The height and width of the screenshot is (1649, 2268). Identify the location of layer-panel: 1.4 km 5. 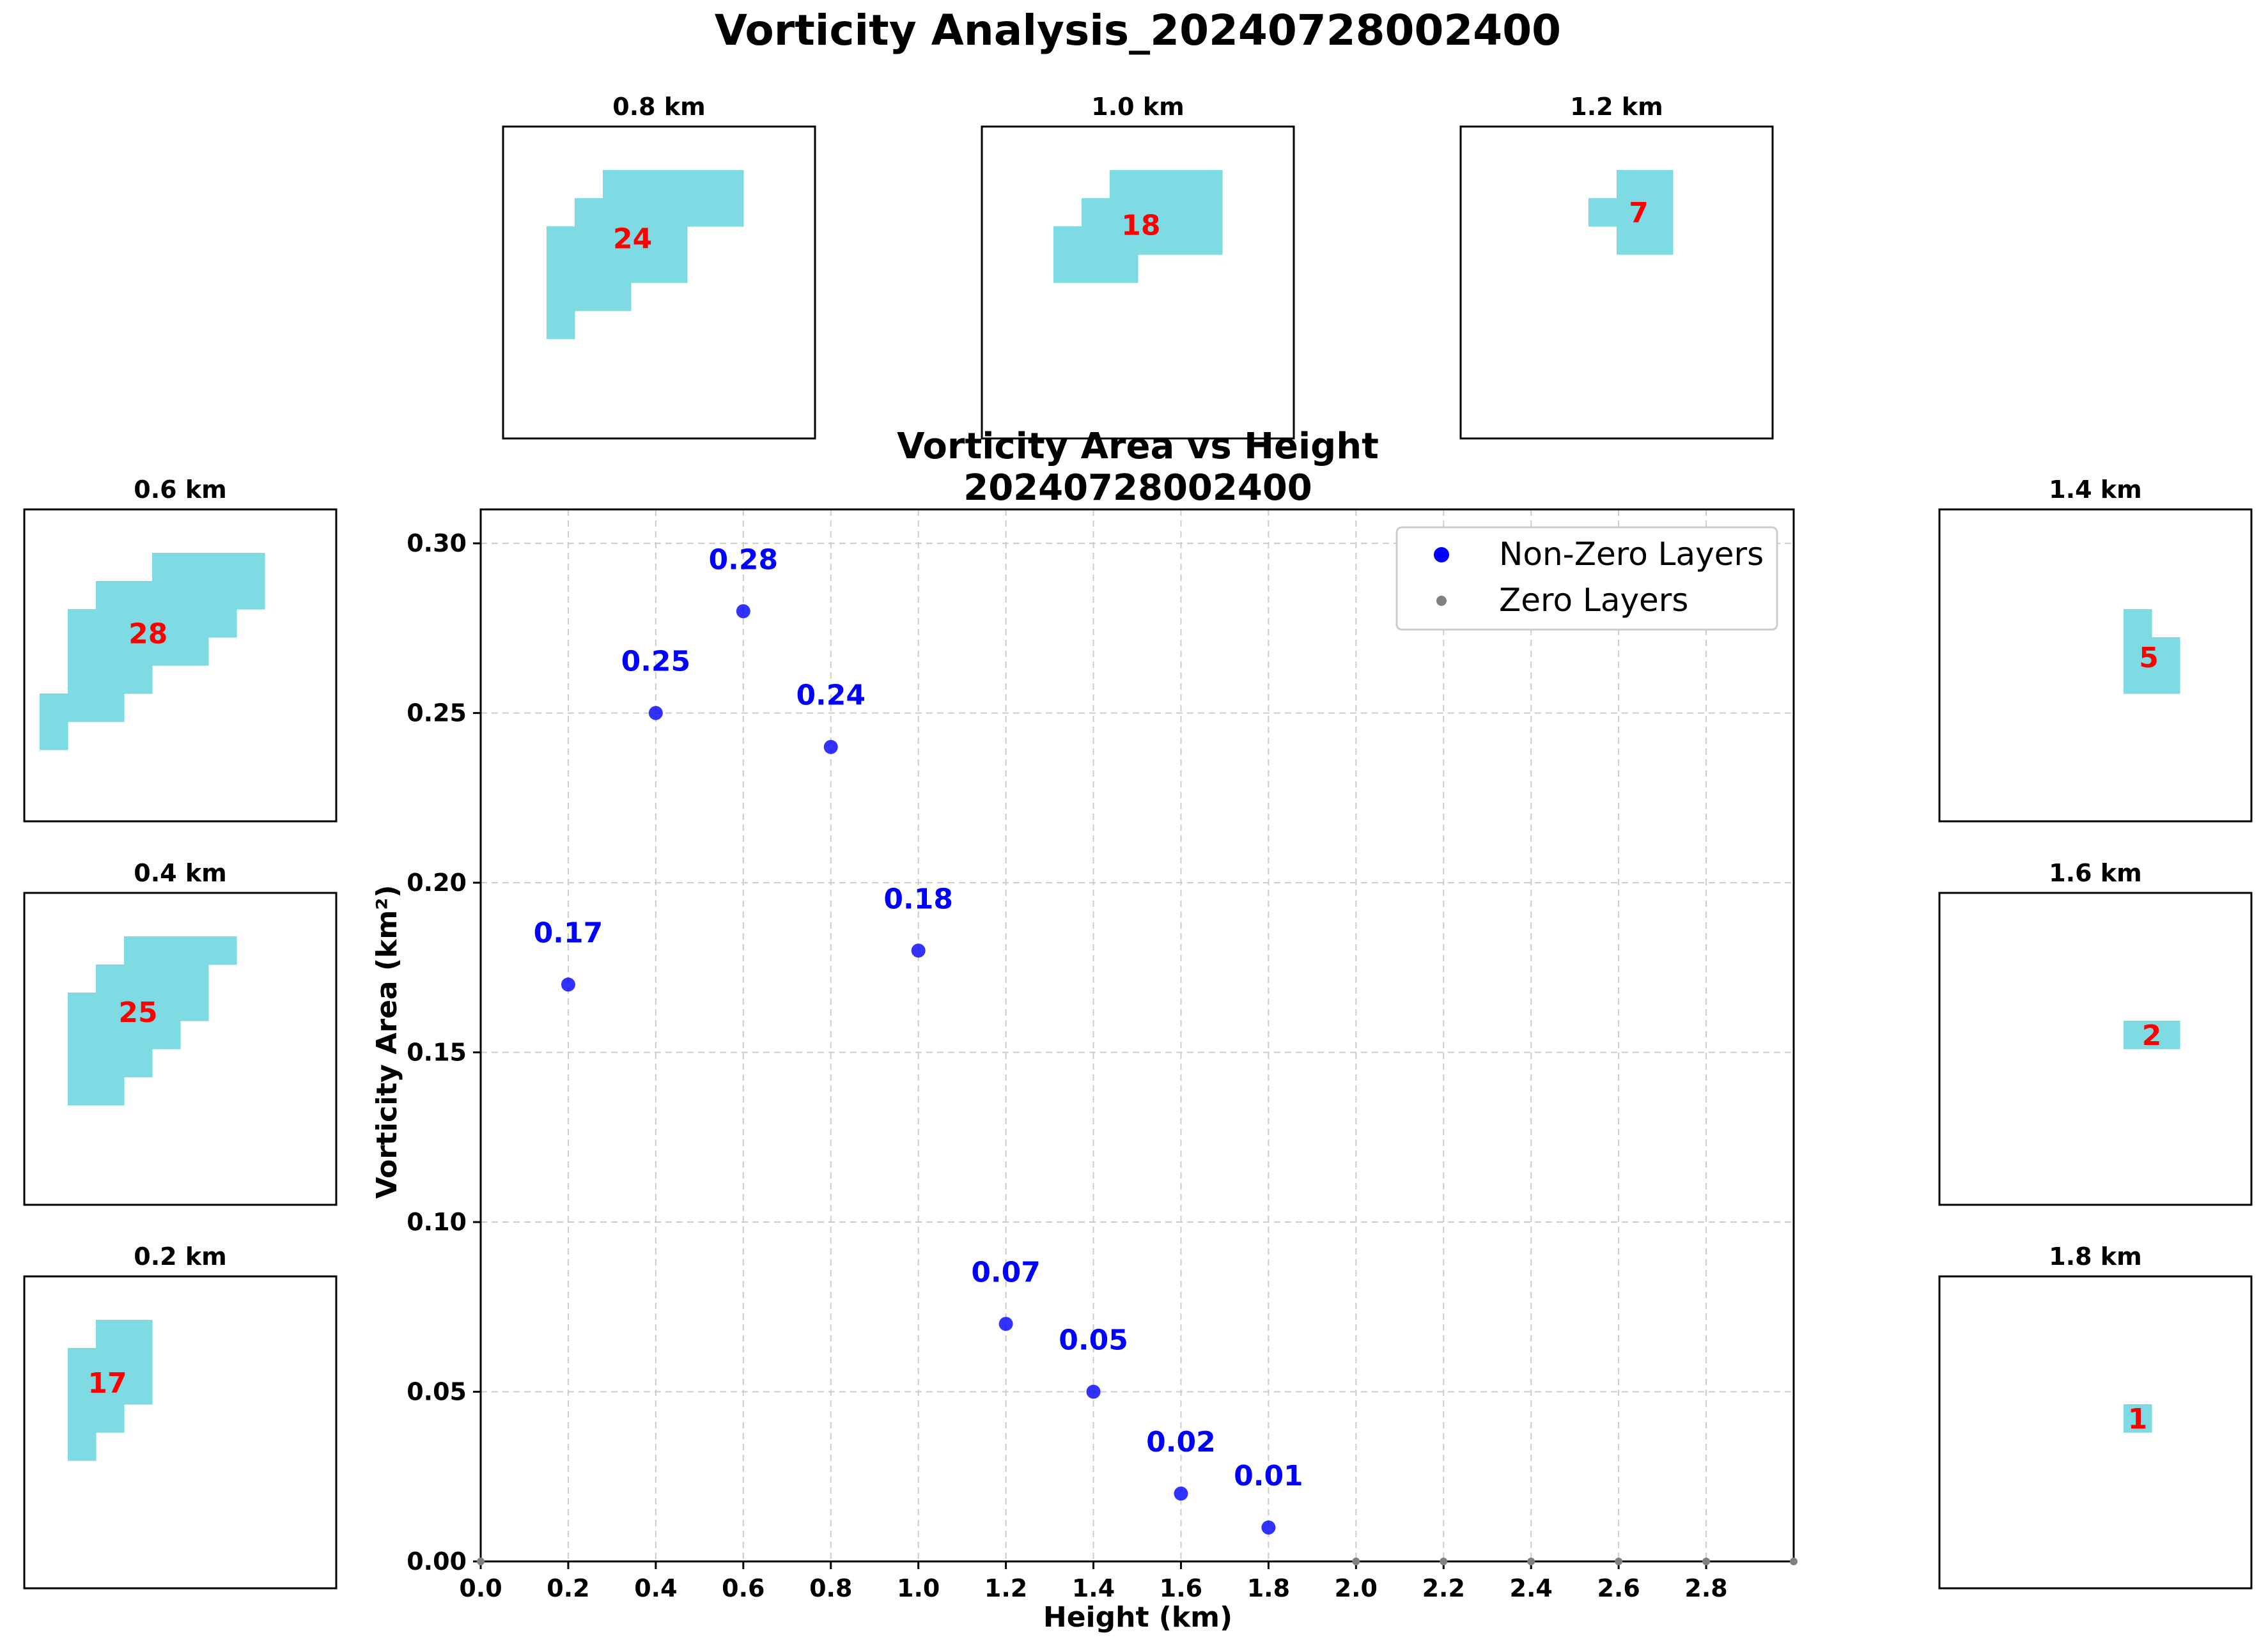
(2095, 649).